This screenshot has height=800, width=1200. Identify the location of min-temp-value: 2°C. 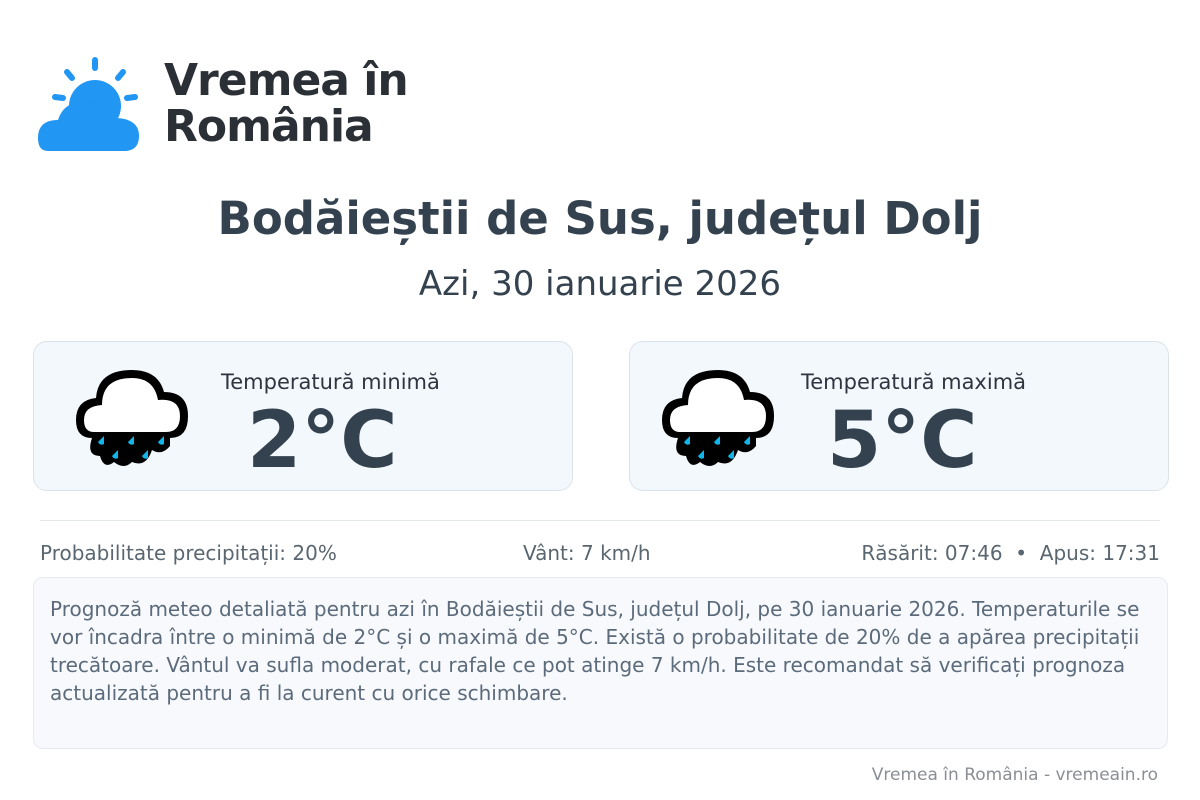
(322, 441).